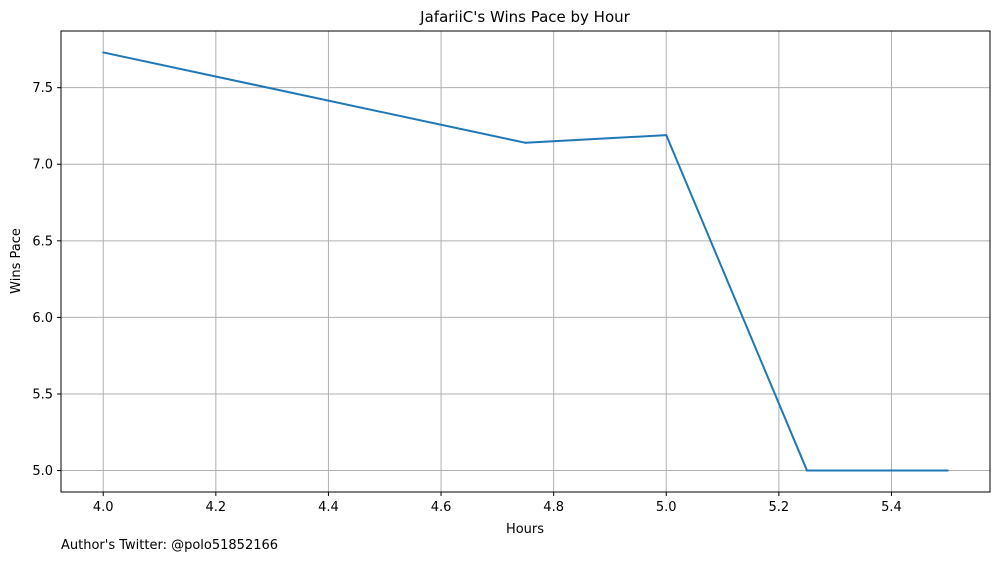  Describe the element at coordinates (215, 507) in the screenshot. I see `x-tick-label: 4.2` at that location.